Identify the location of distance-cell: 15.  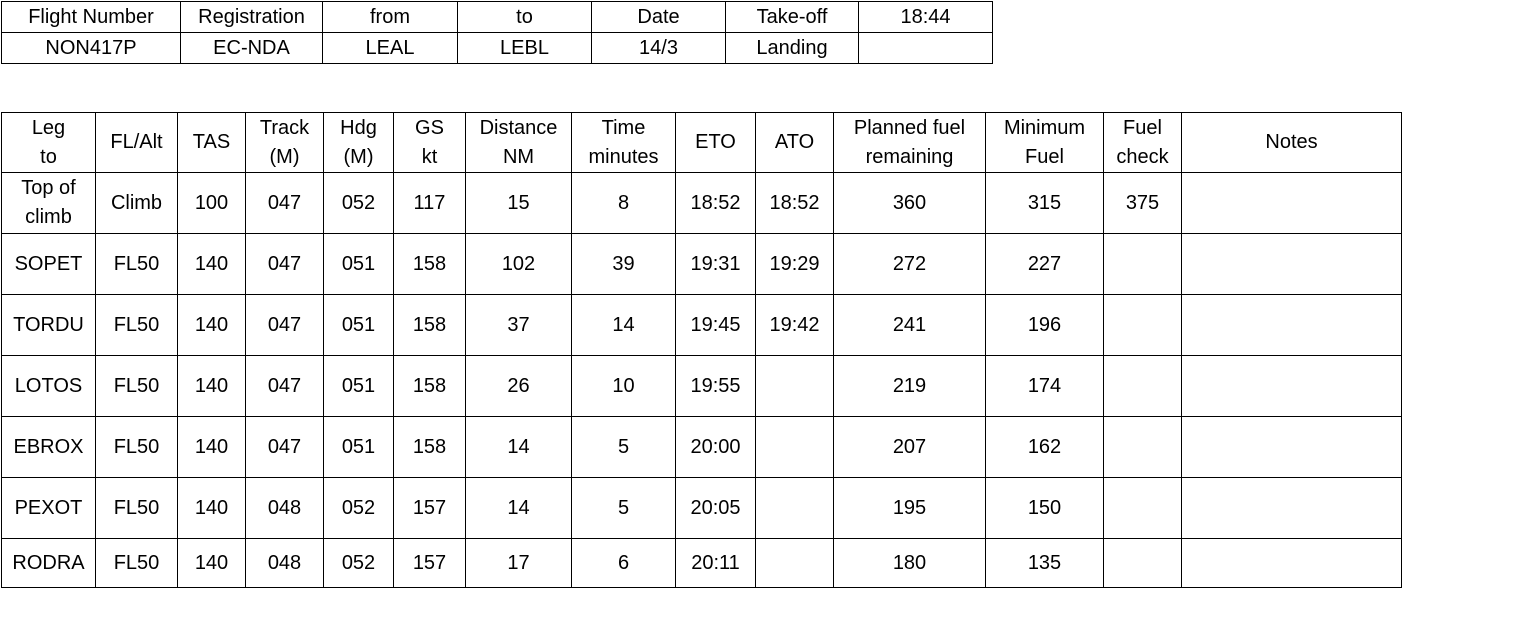
(518, 203).